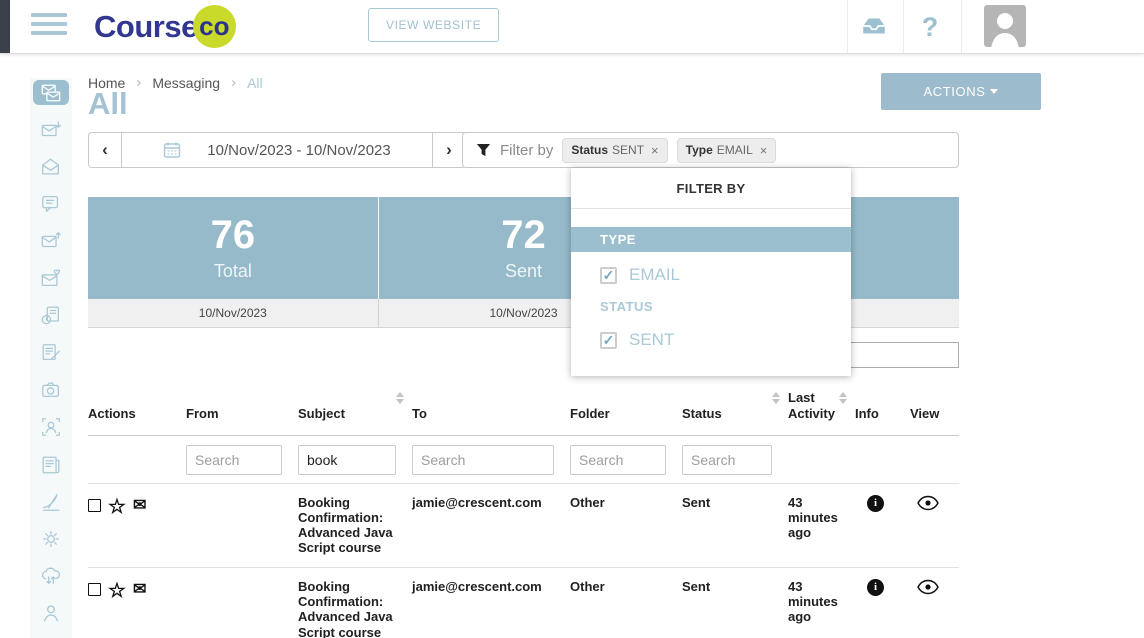  I want to click on breadcrumb: Home › Messaging › All, so click(175, 82).